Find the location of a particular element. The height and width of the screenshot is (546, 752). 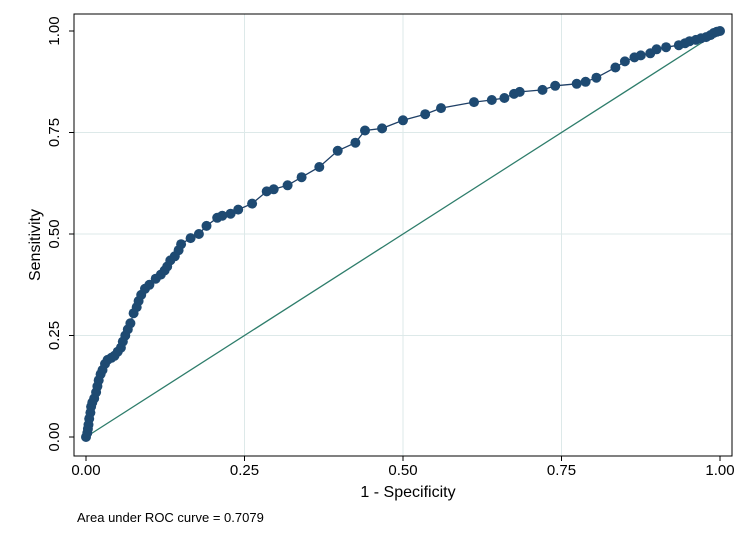

x-tick-label: 0.75 is located at coordinates (561, 470).